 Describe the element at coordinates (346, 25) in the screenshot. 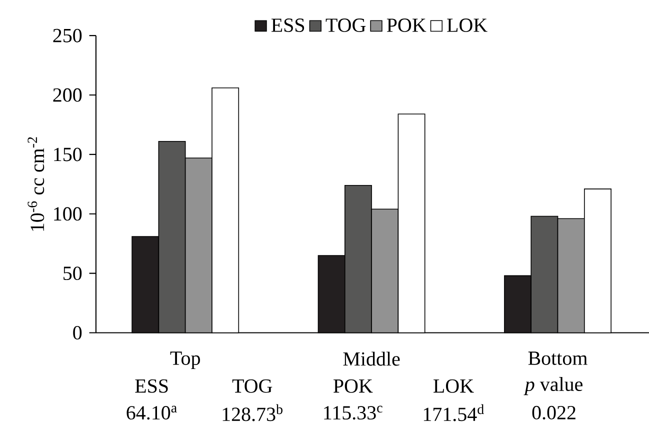

I see `legend-label: TOG` at that location.